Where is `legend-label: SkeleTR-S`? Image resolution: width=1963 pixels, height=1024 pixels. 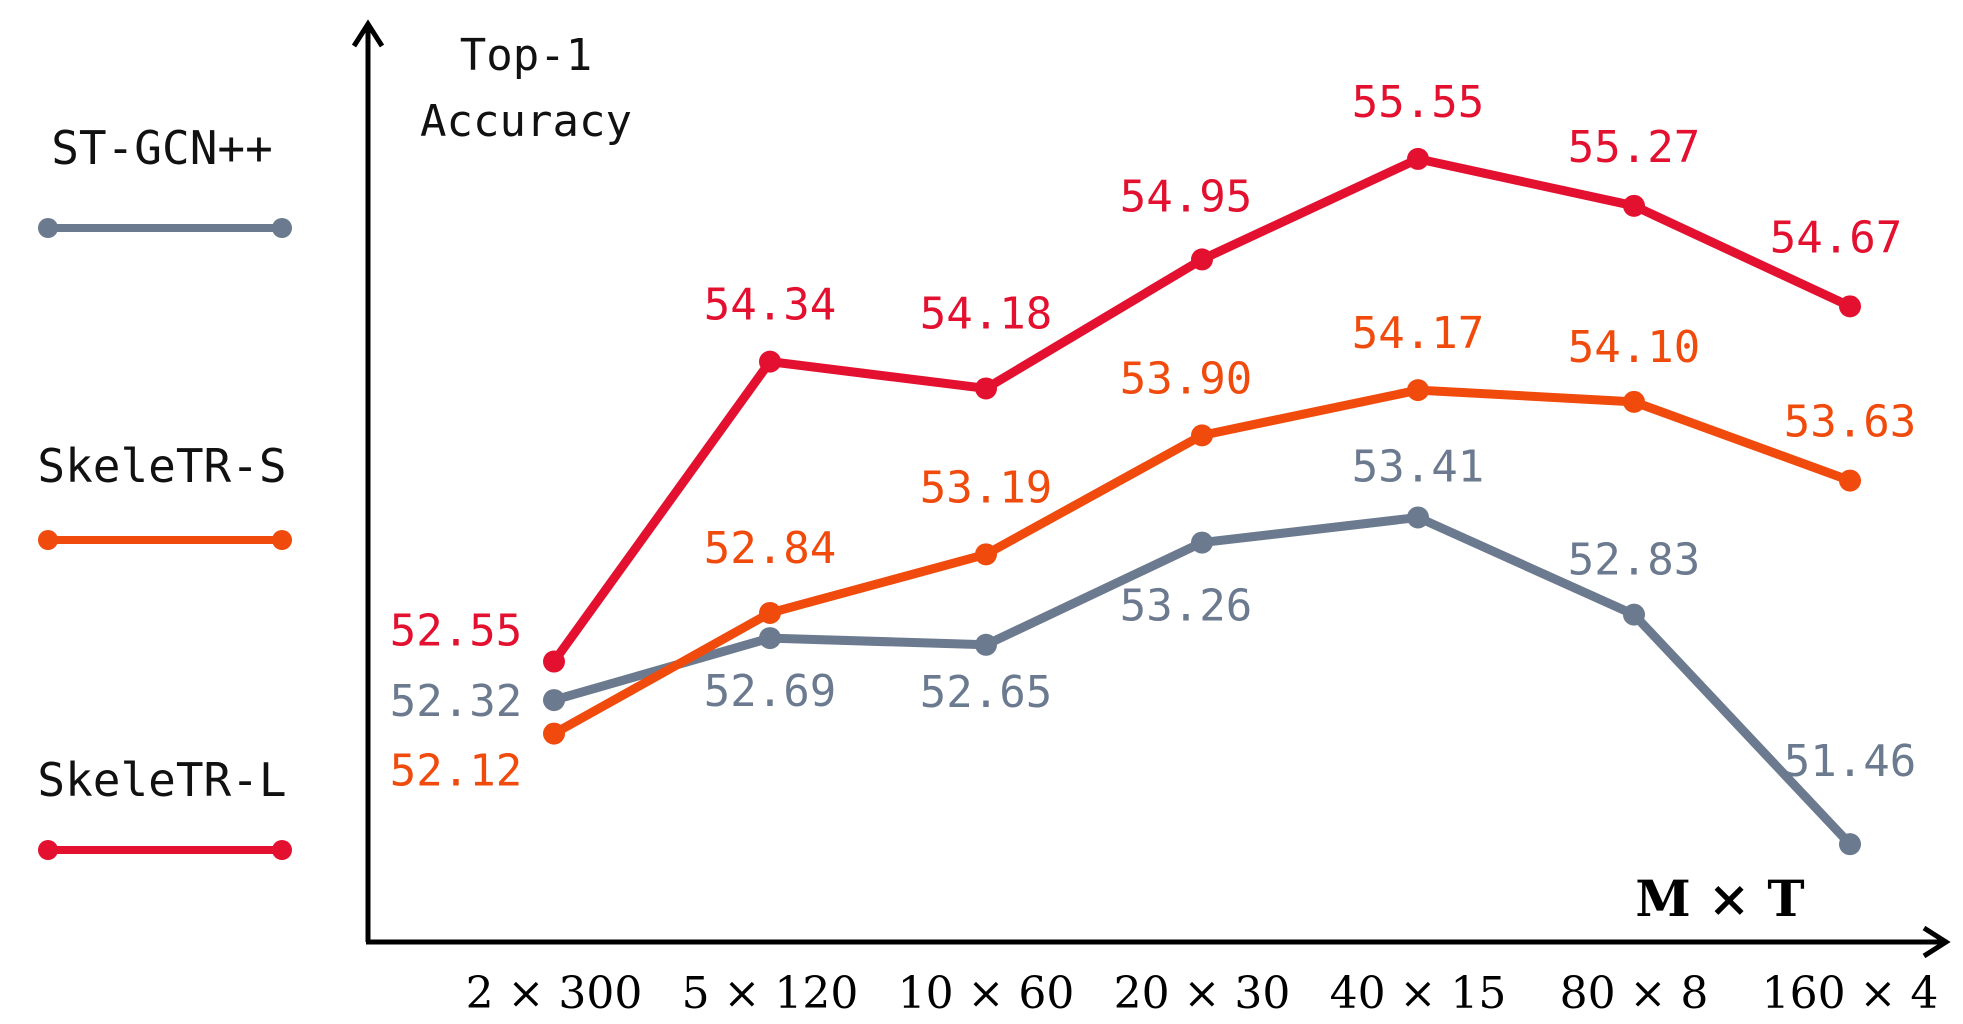
legend-label: SkeleTR-S is located at coordinates (161, 466).